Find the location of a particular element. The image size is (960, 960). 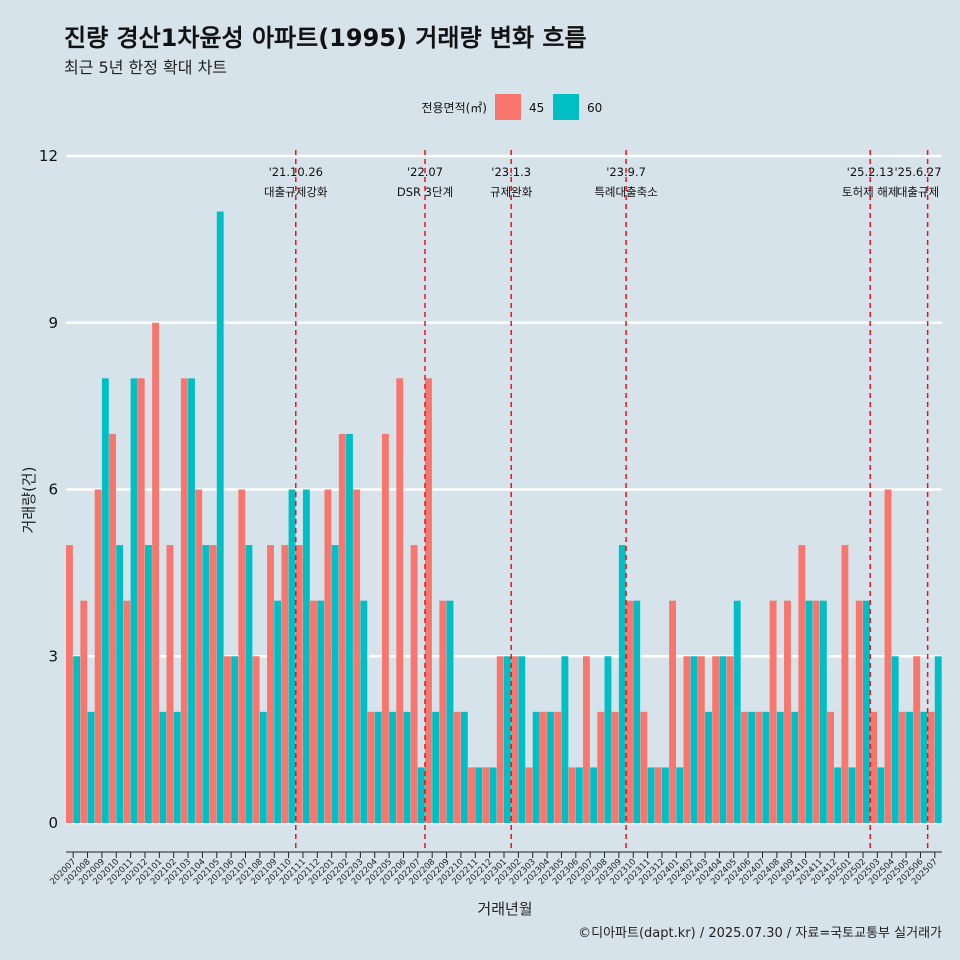

event-date: '21.10.26 is located at coordinates (296, 172).